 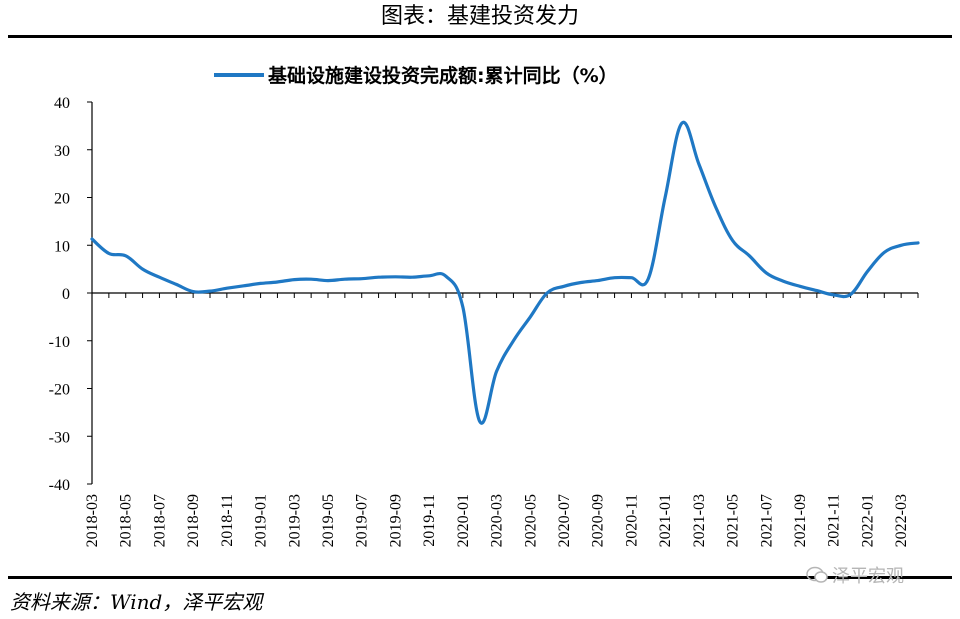 What do you see at coordinates (665, 520) in the screenshot?
I see `x-tick-label: 2021-01` at bounding box center [665, 520].